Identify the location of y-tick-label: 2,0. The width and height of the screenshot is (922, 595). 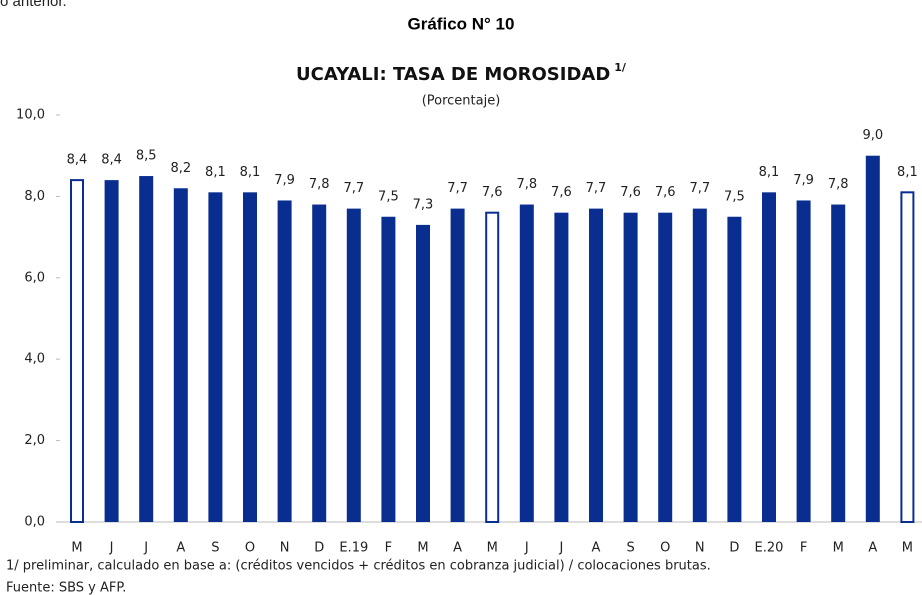
(34, 440).